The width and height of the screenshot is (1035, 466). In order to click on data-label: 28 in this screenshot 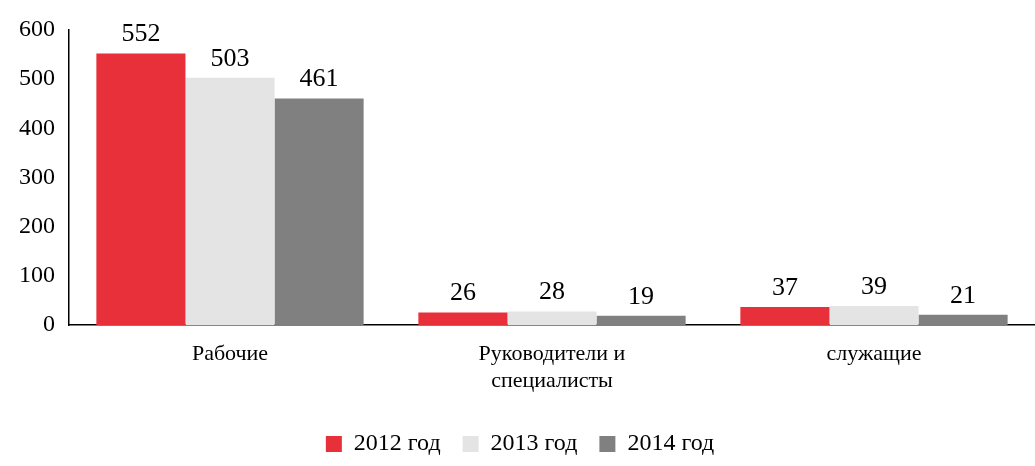, I will do `click(552, 291)`.